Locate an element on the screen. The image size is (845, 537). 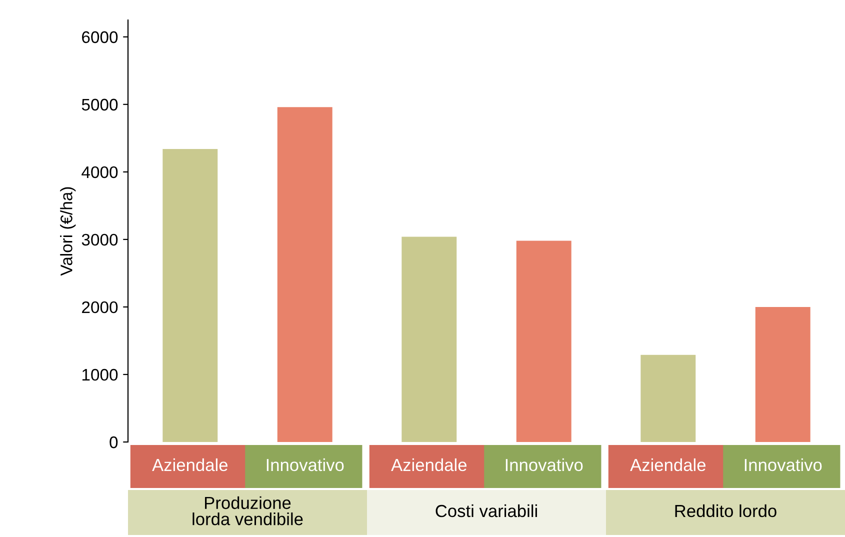
series-label: Innovativo is located at coordinates (305, 465).